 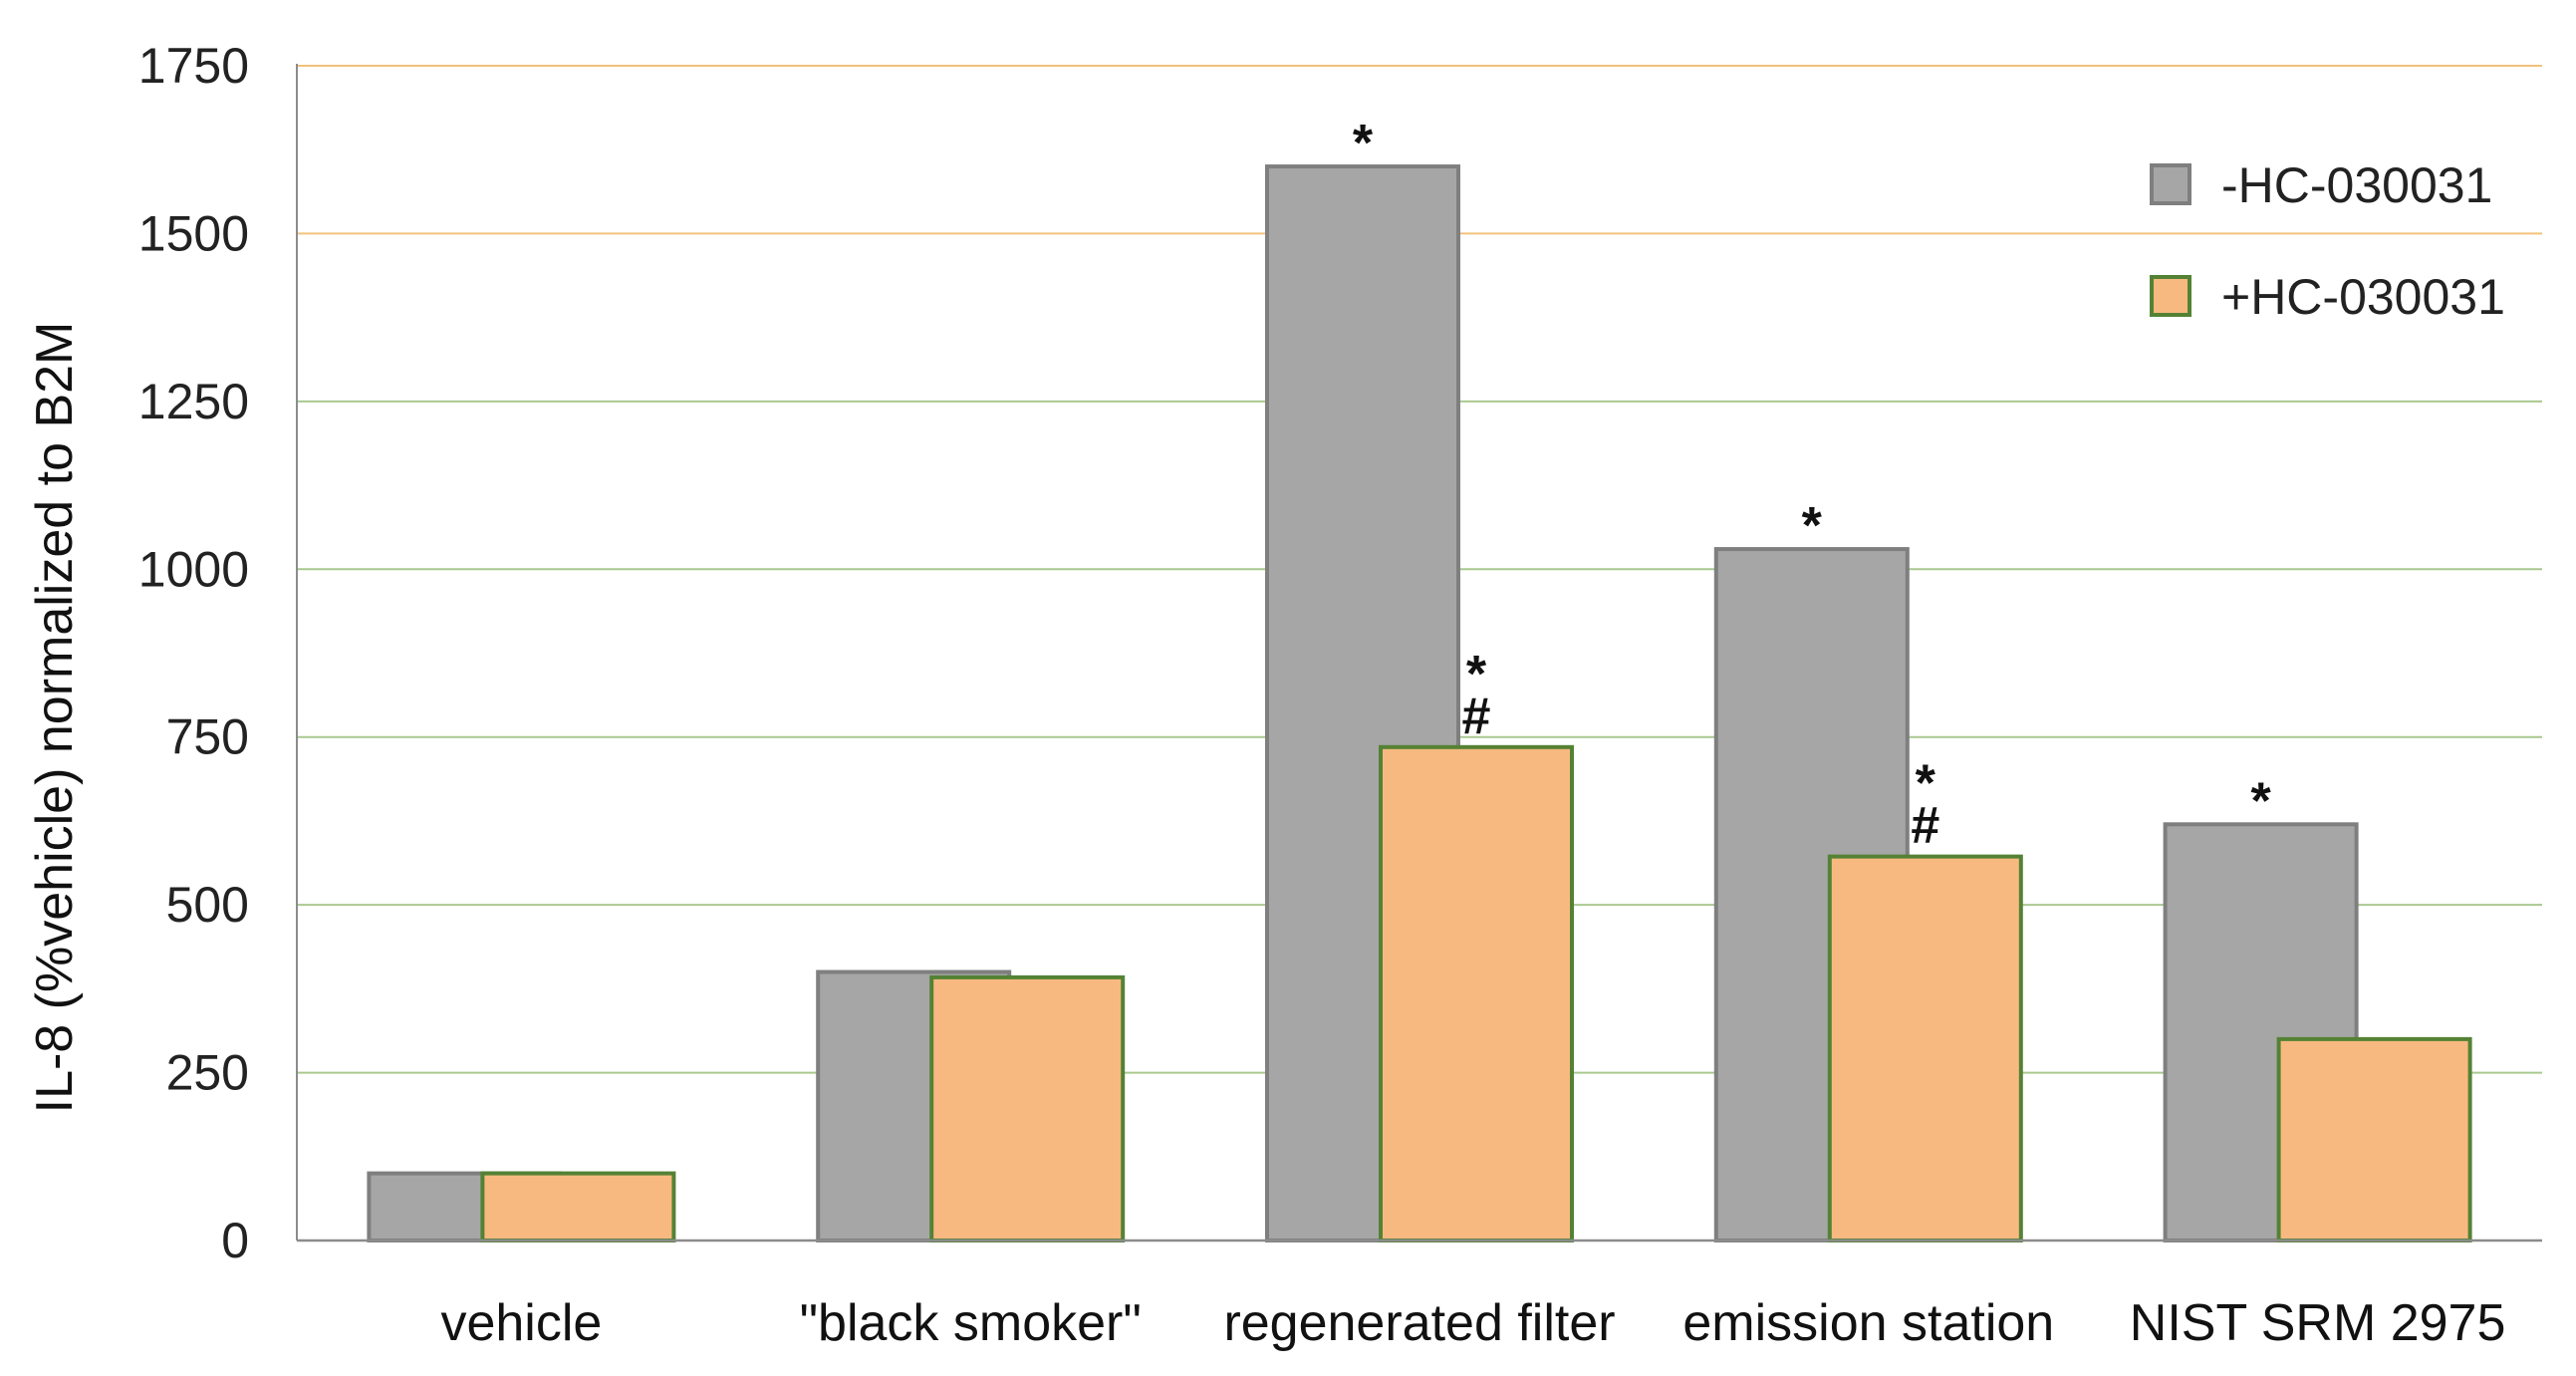 I want to click on x-category-label: regenerated filter, so click(x=1419, y=1323).